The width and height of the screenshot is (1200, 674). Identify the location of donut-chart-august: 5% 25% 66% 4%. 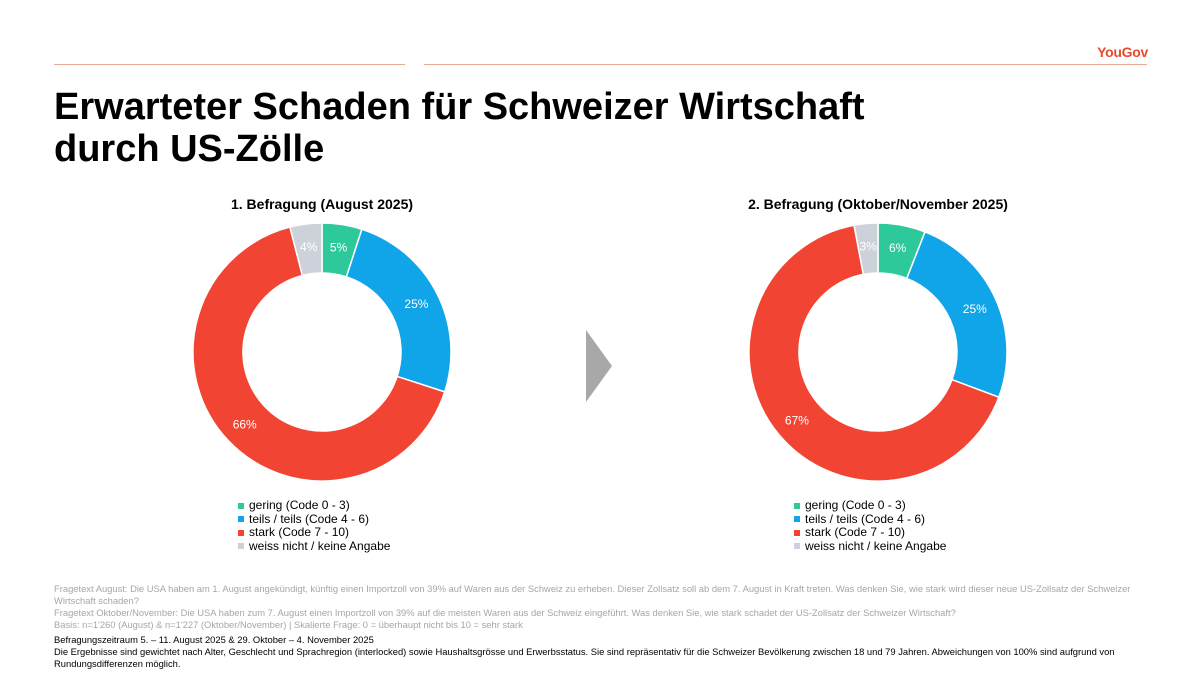
(322, 352).